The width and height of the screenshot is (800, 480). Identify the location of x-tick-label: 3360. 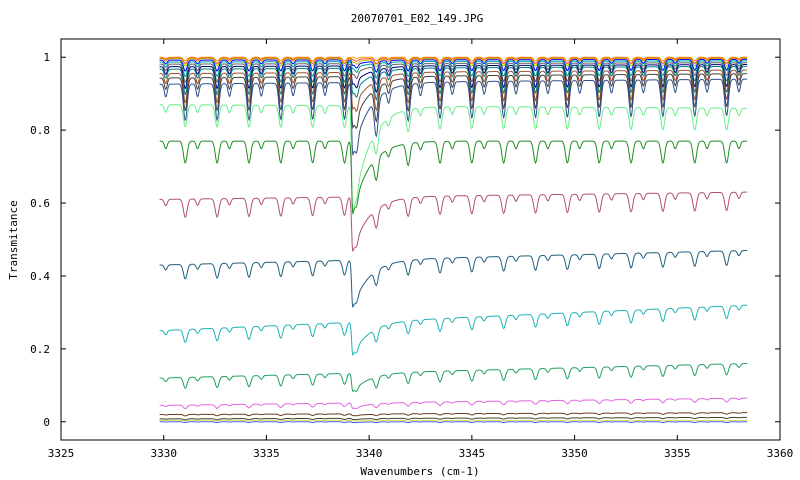
(780, 453).